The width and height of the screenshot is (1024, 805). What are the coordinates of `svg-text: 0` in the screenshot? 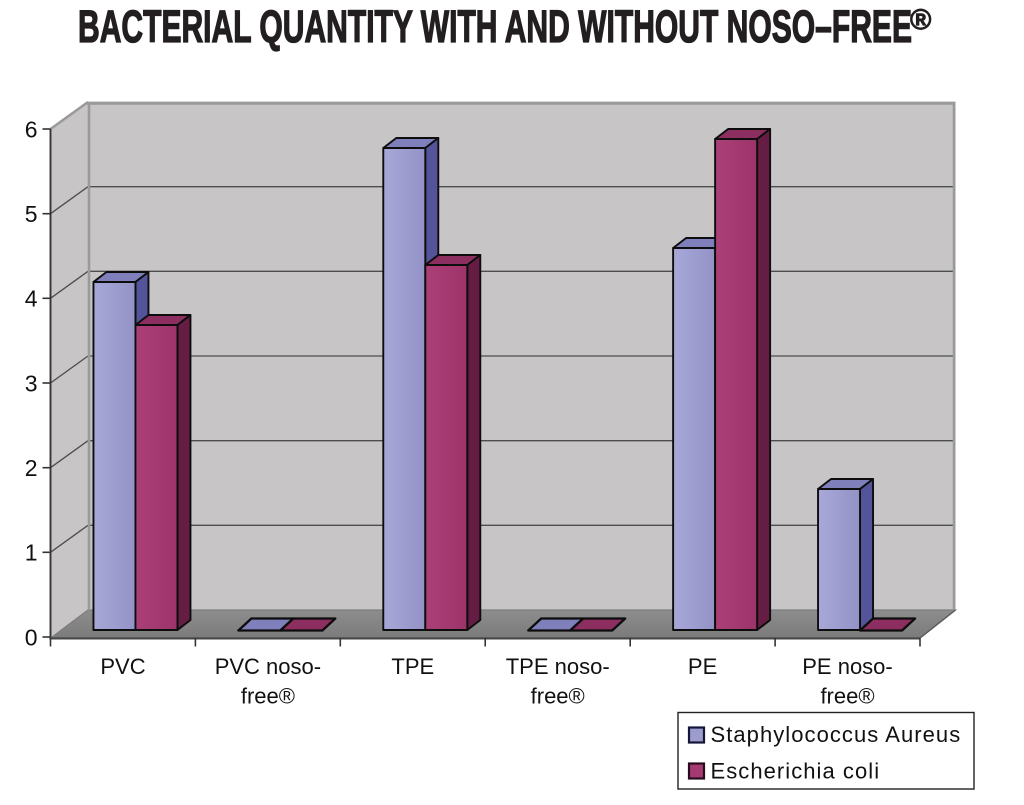 It's located at (31, 637).